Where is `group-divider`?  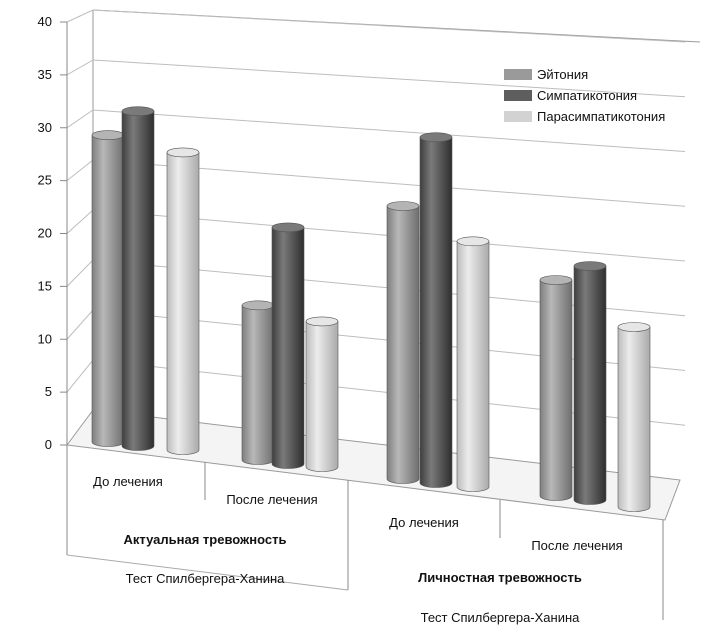 group-divider is located at coordinates (207, 572).